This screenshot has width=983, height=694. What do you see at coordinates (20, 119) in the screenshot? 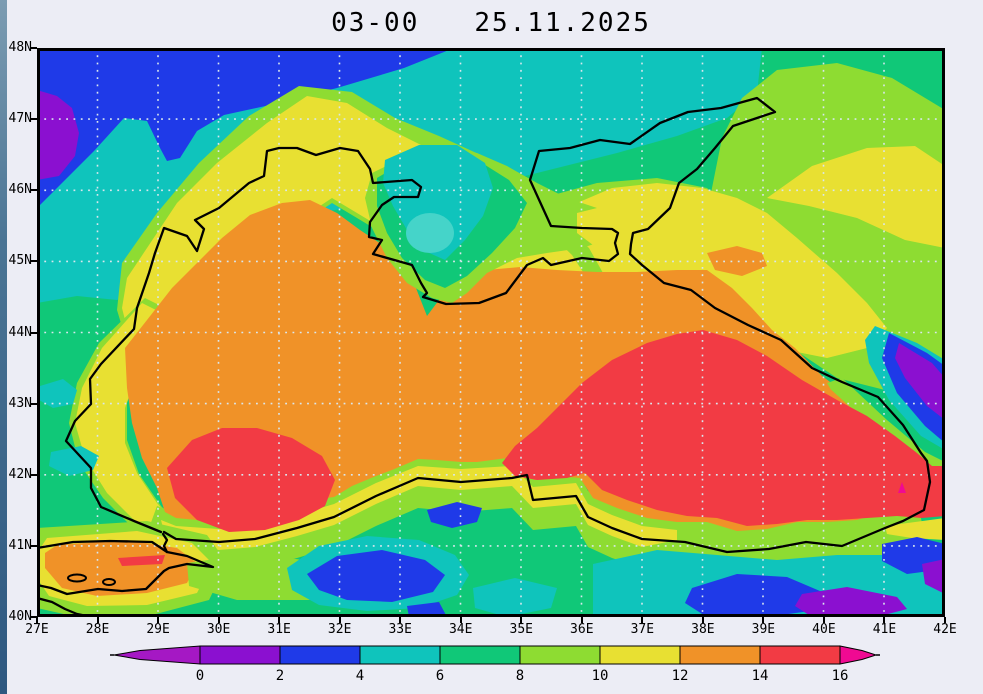
I see `lat-label: 47N` at bounding box center [20, 119].